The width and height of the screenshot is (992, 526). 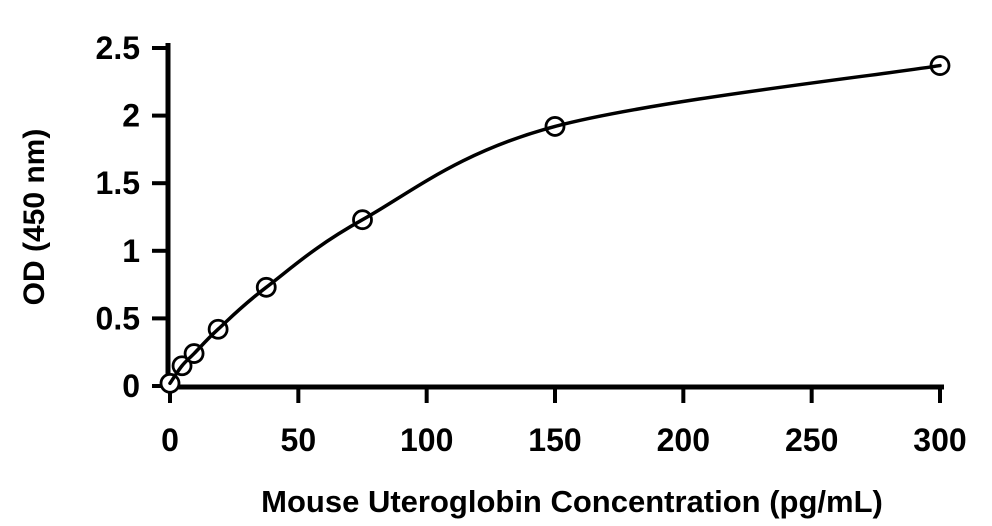 I want to click on x-axis-title: Mouse Uteroglobin Concentration (pg/mL), so click(x=572, y=501).